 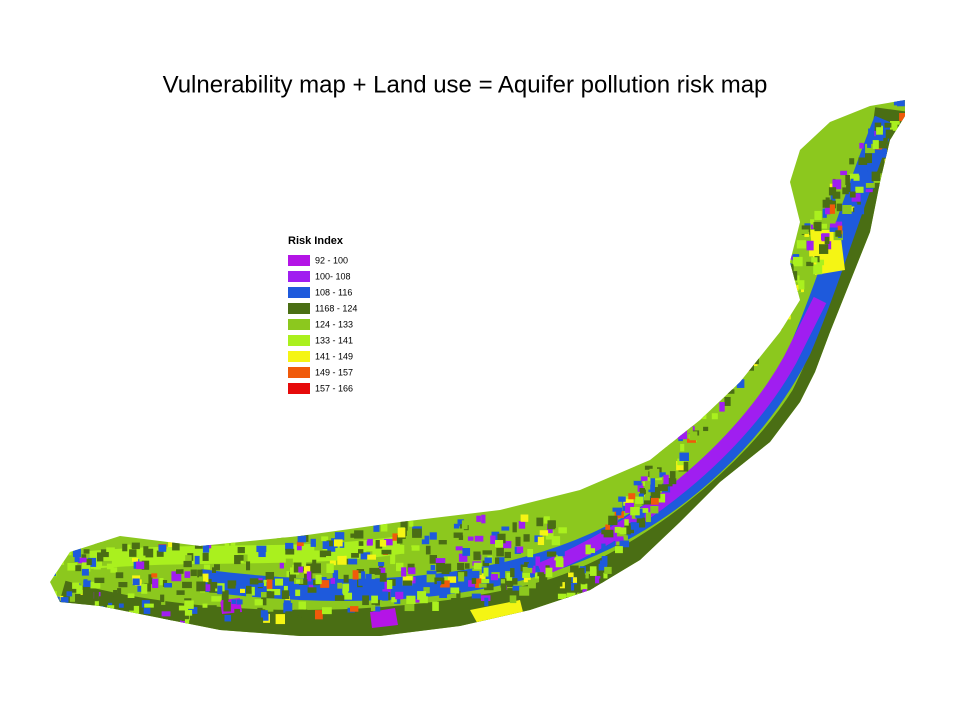 I want to click on legend-swatch, so click(x=299, y=372).